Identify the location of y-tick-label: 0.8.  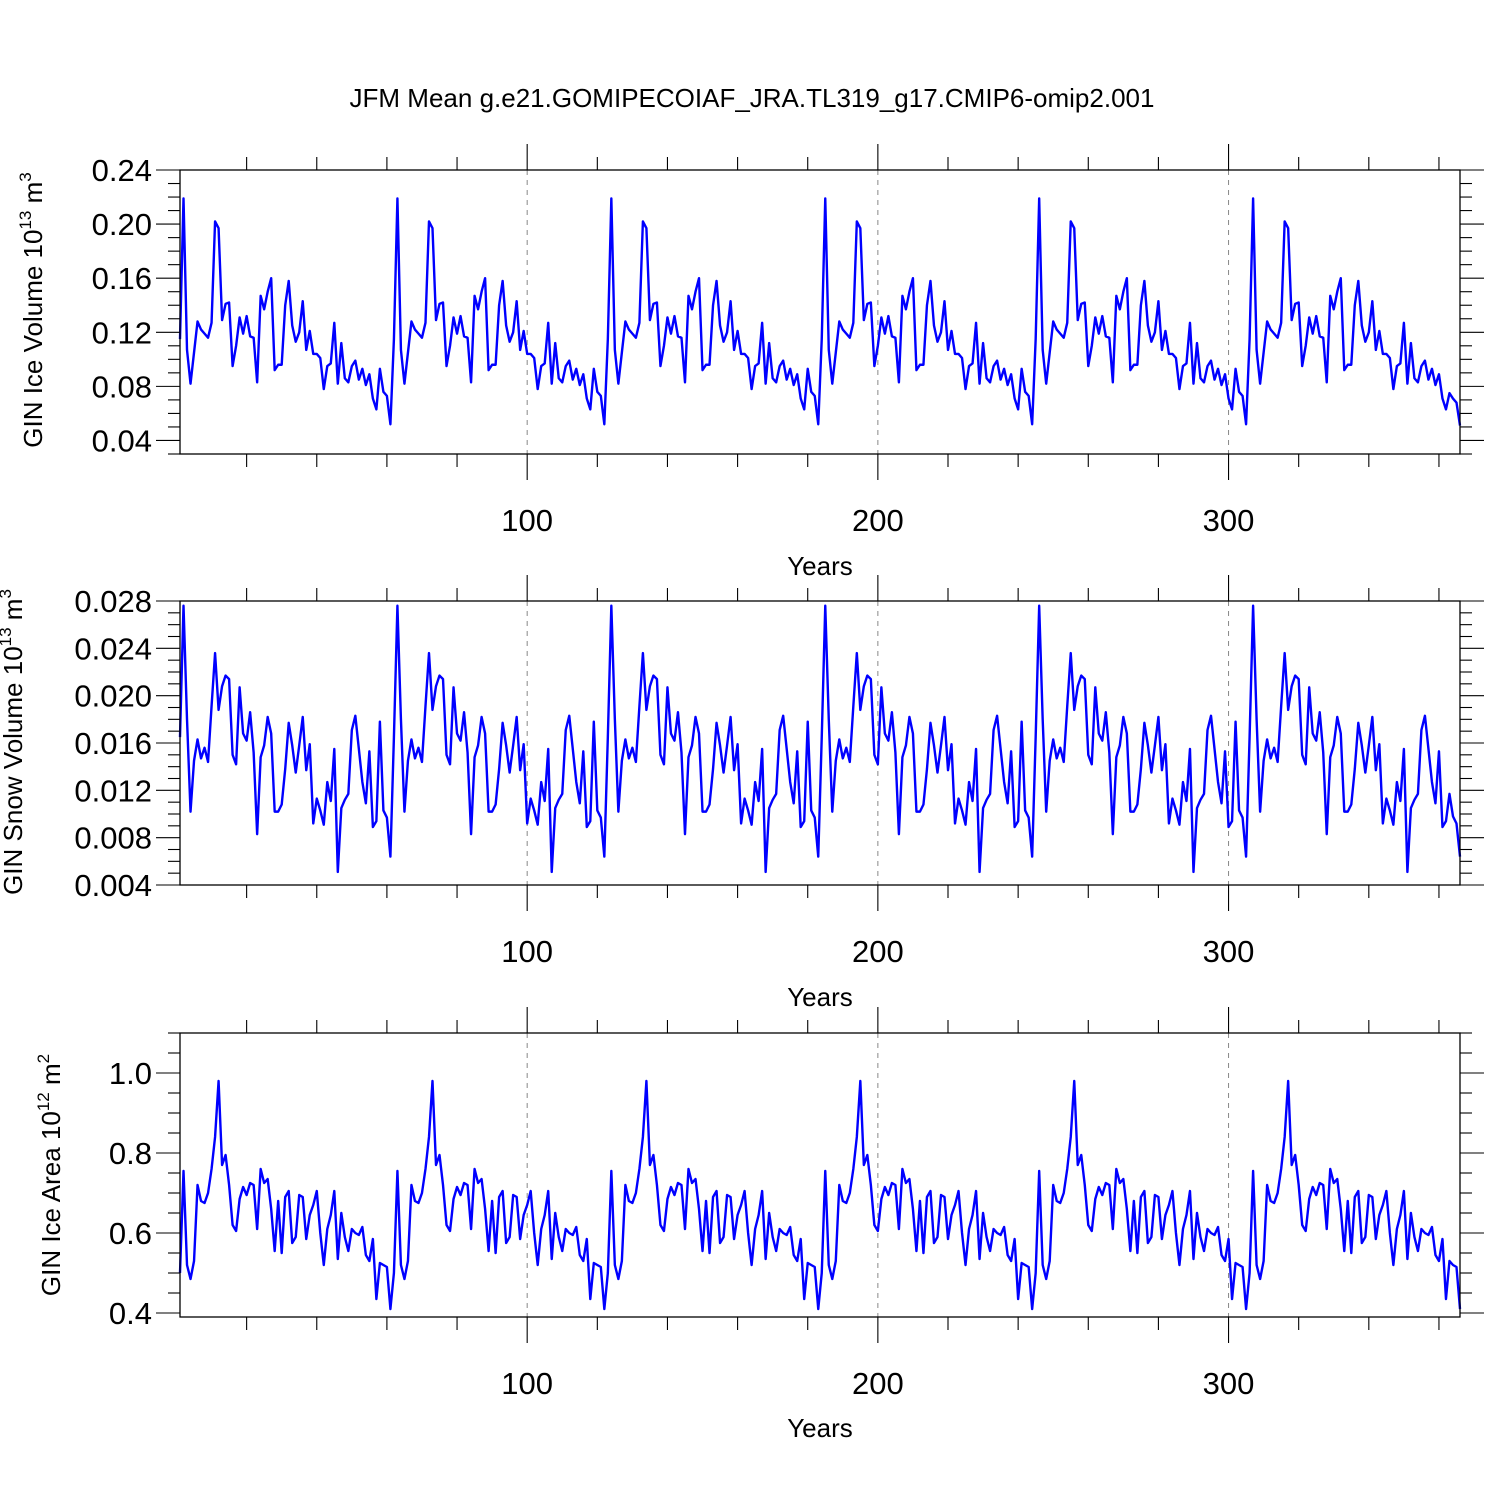
(130, 1153).